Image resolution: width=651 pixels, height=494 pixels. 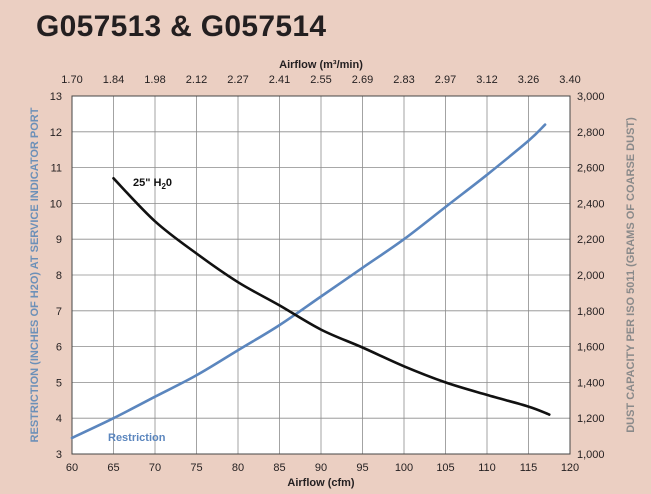 I want to click on y-left-tick-label: 4, so click(x=59, y=419).